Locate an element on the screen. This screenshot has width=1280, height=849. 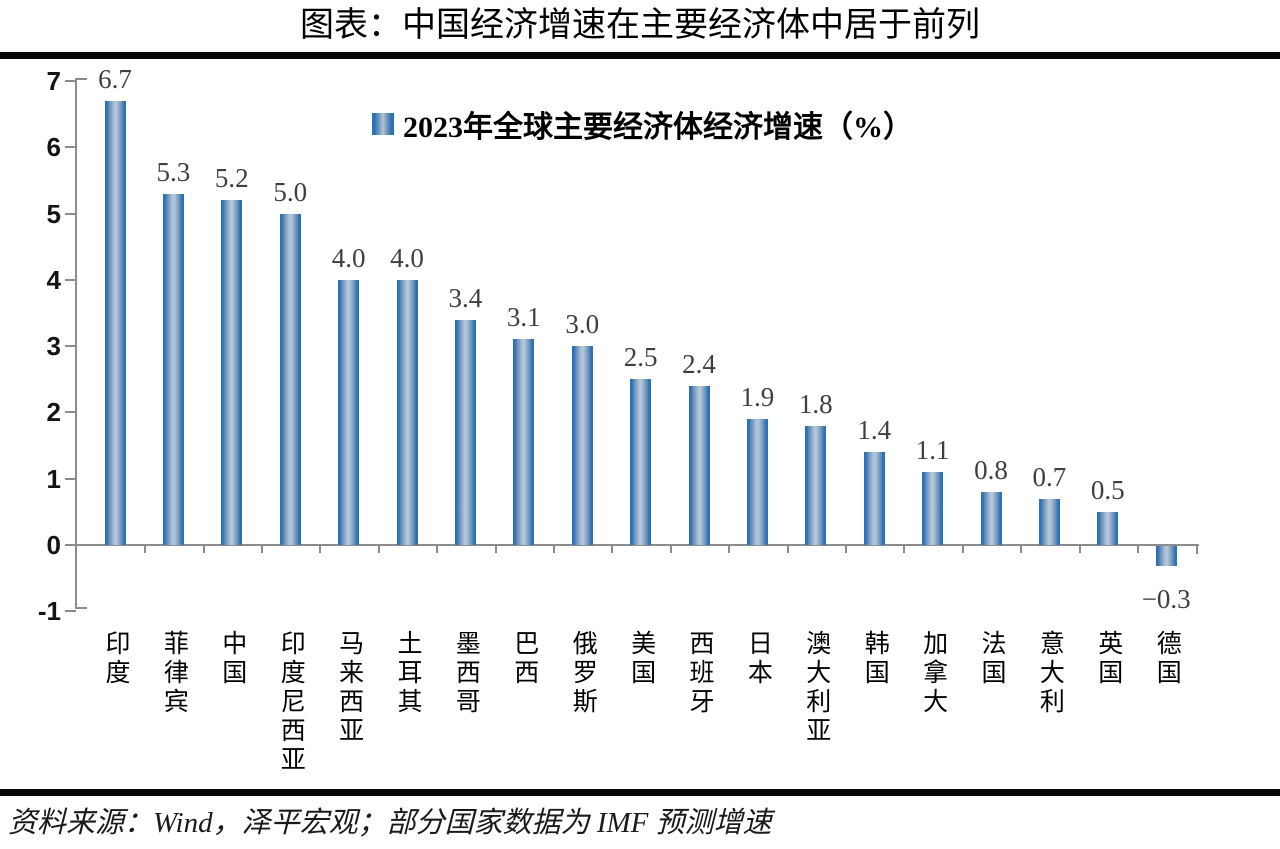
x-category-label: 马来西亚 is located at coordinates (349, 688).